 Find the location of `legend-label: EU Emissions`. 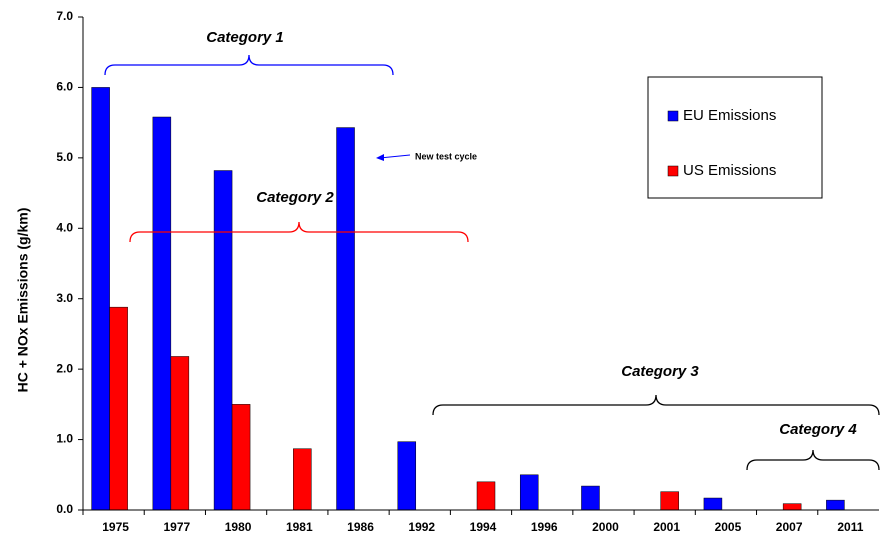

legend-label: EU Emissions is located at coordinates (729, 115).